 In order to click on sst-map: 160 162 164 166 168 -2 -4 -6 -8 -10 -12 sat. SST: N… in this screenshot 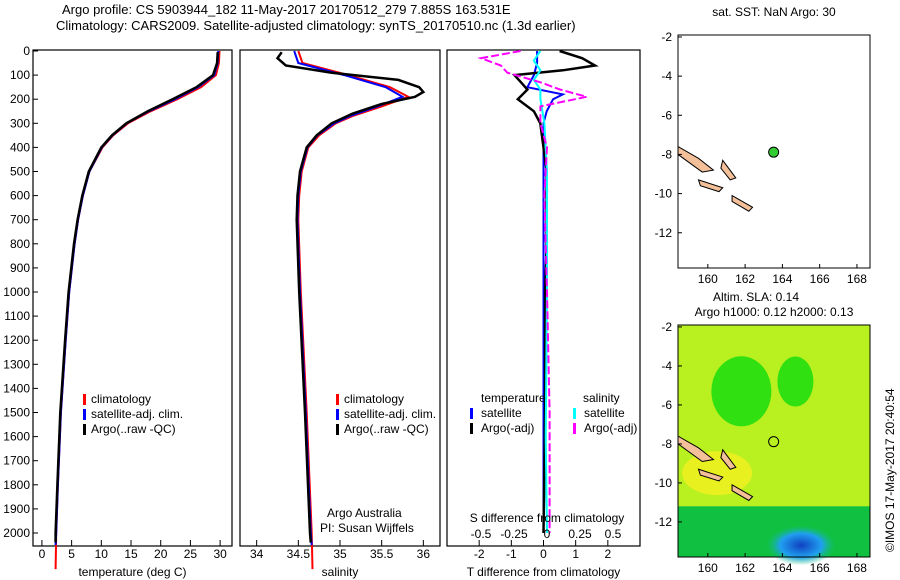, I will do `click(763, 145)`.